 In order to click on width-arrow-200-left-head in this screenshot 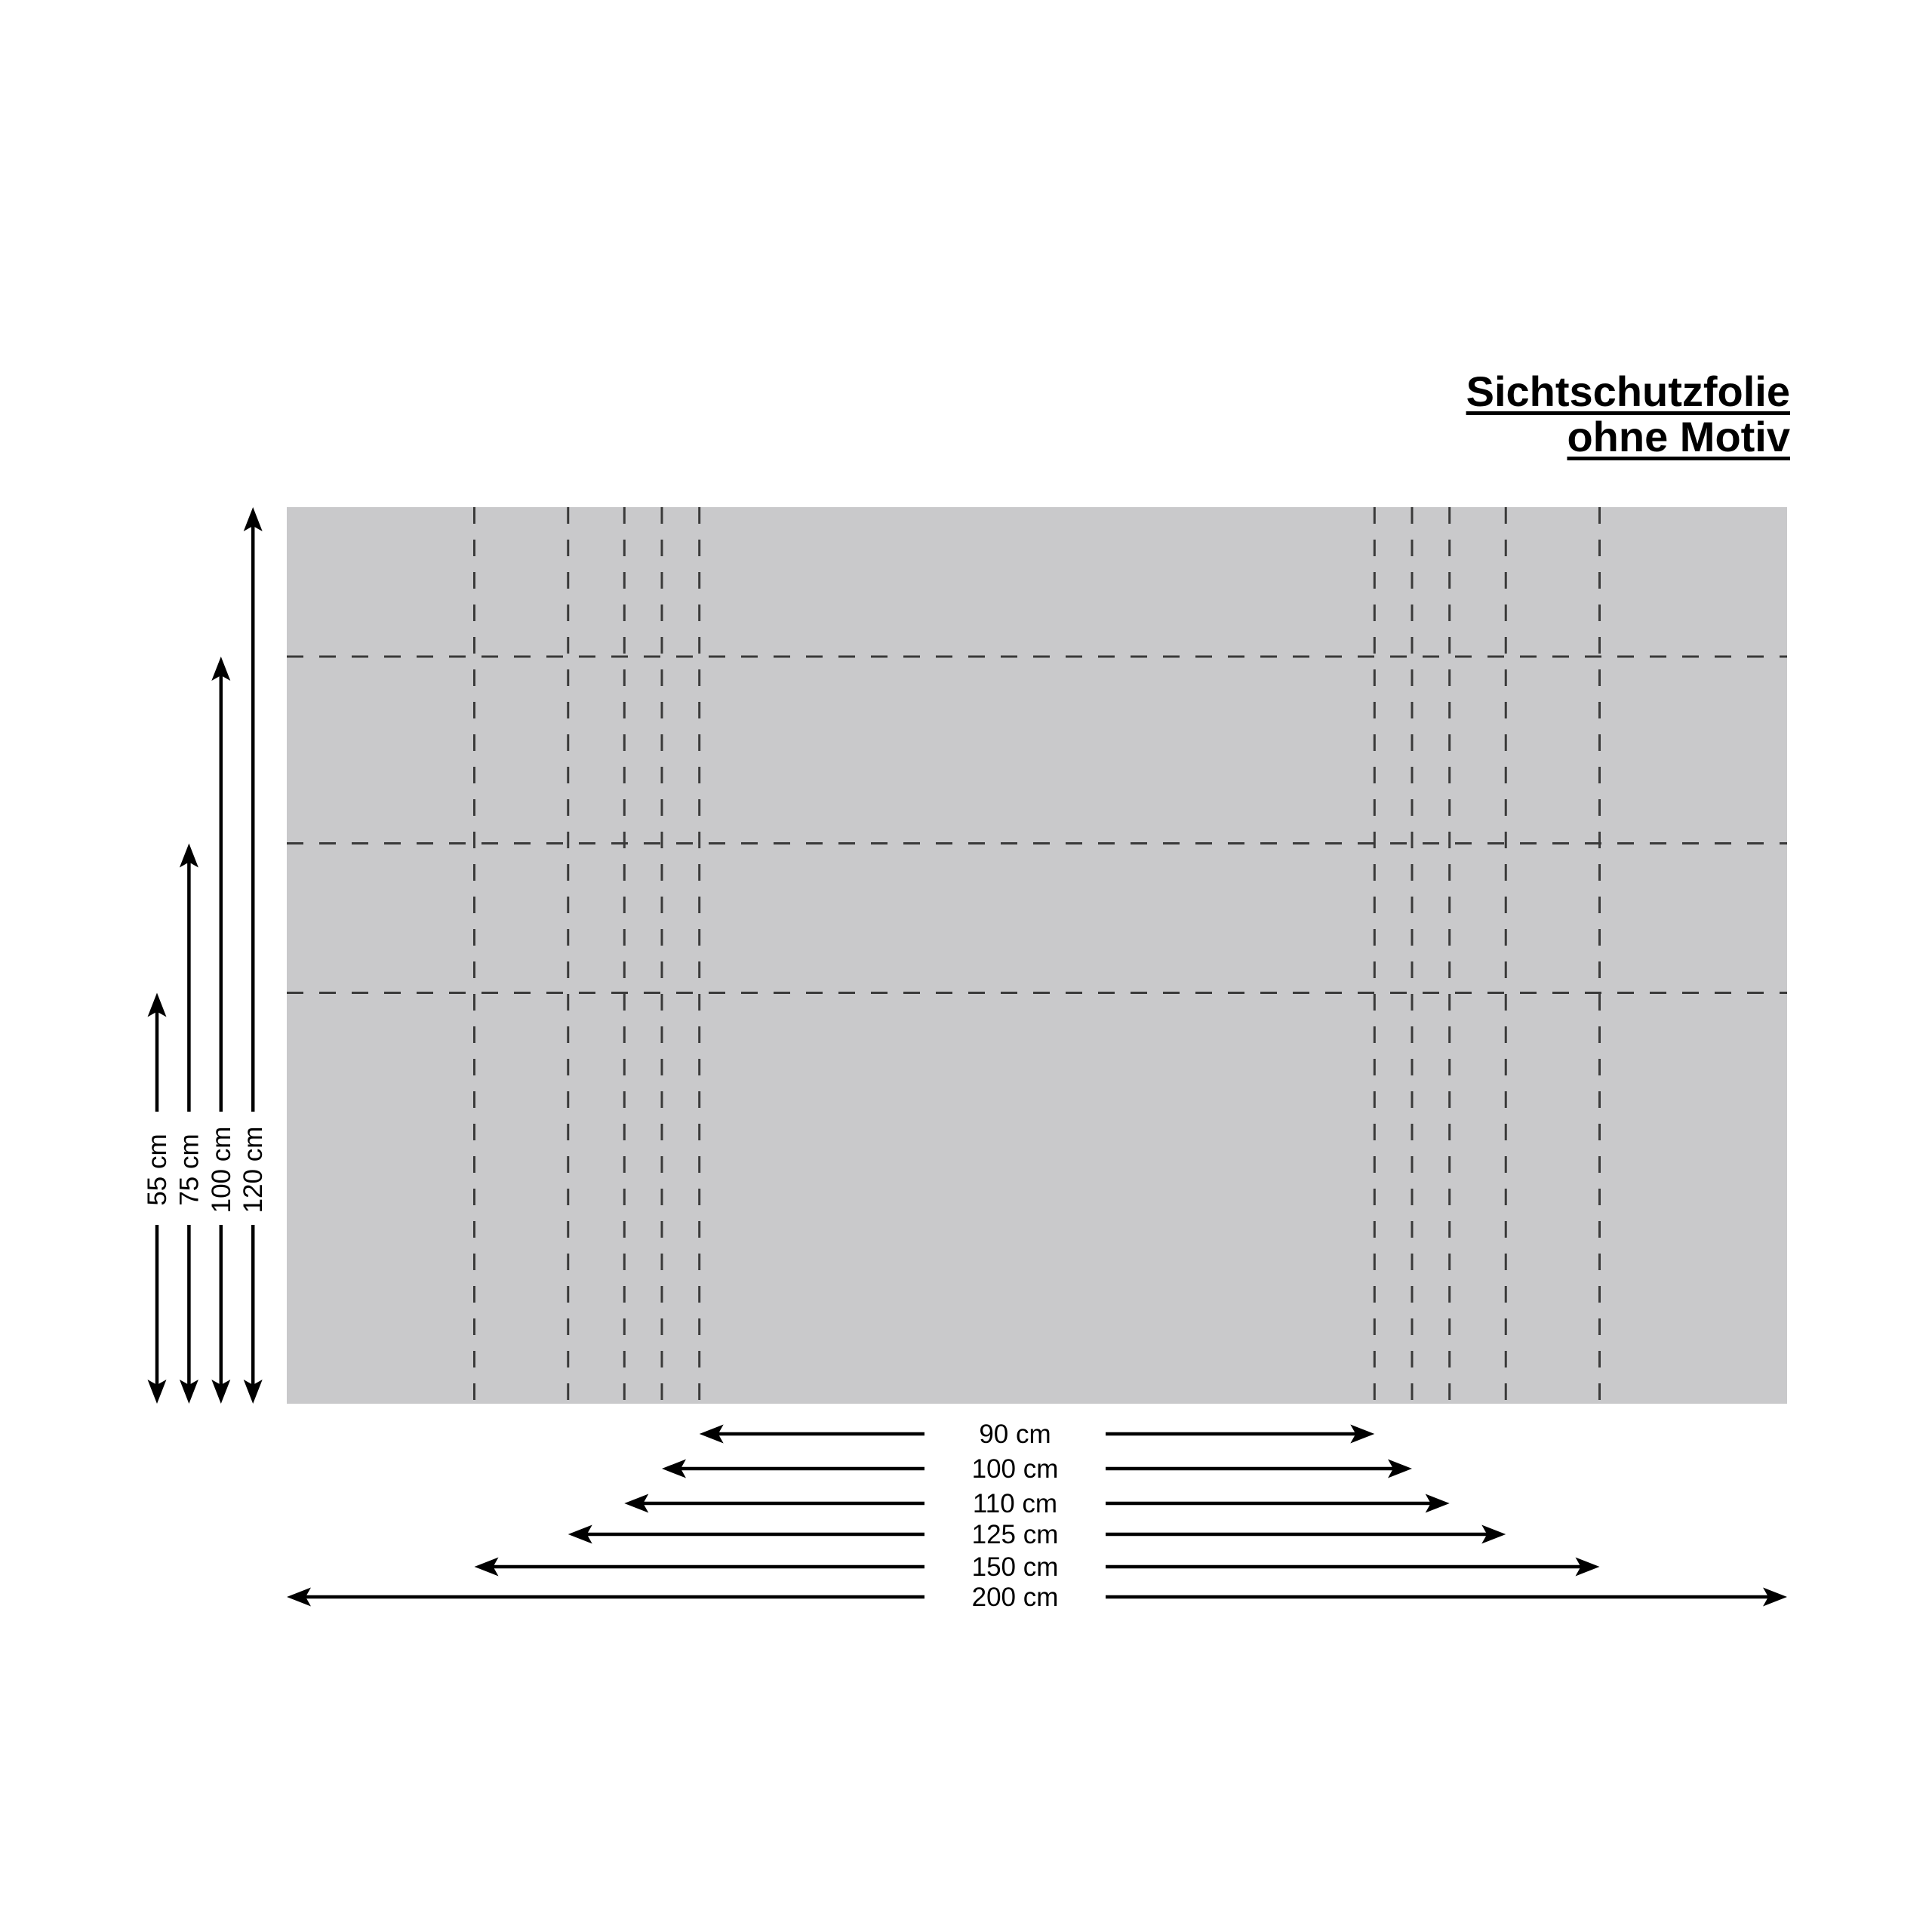, I will do `click(299, 1597)`.